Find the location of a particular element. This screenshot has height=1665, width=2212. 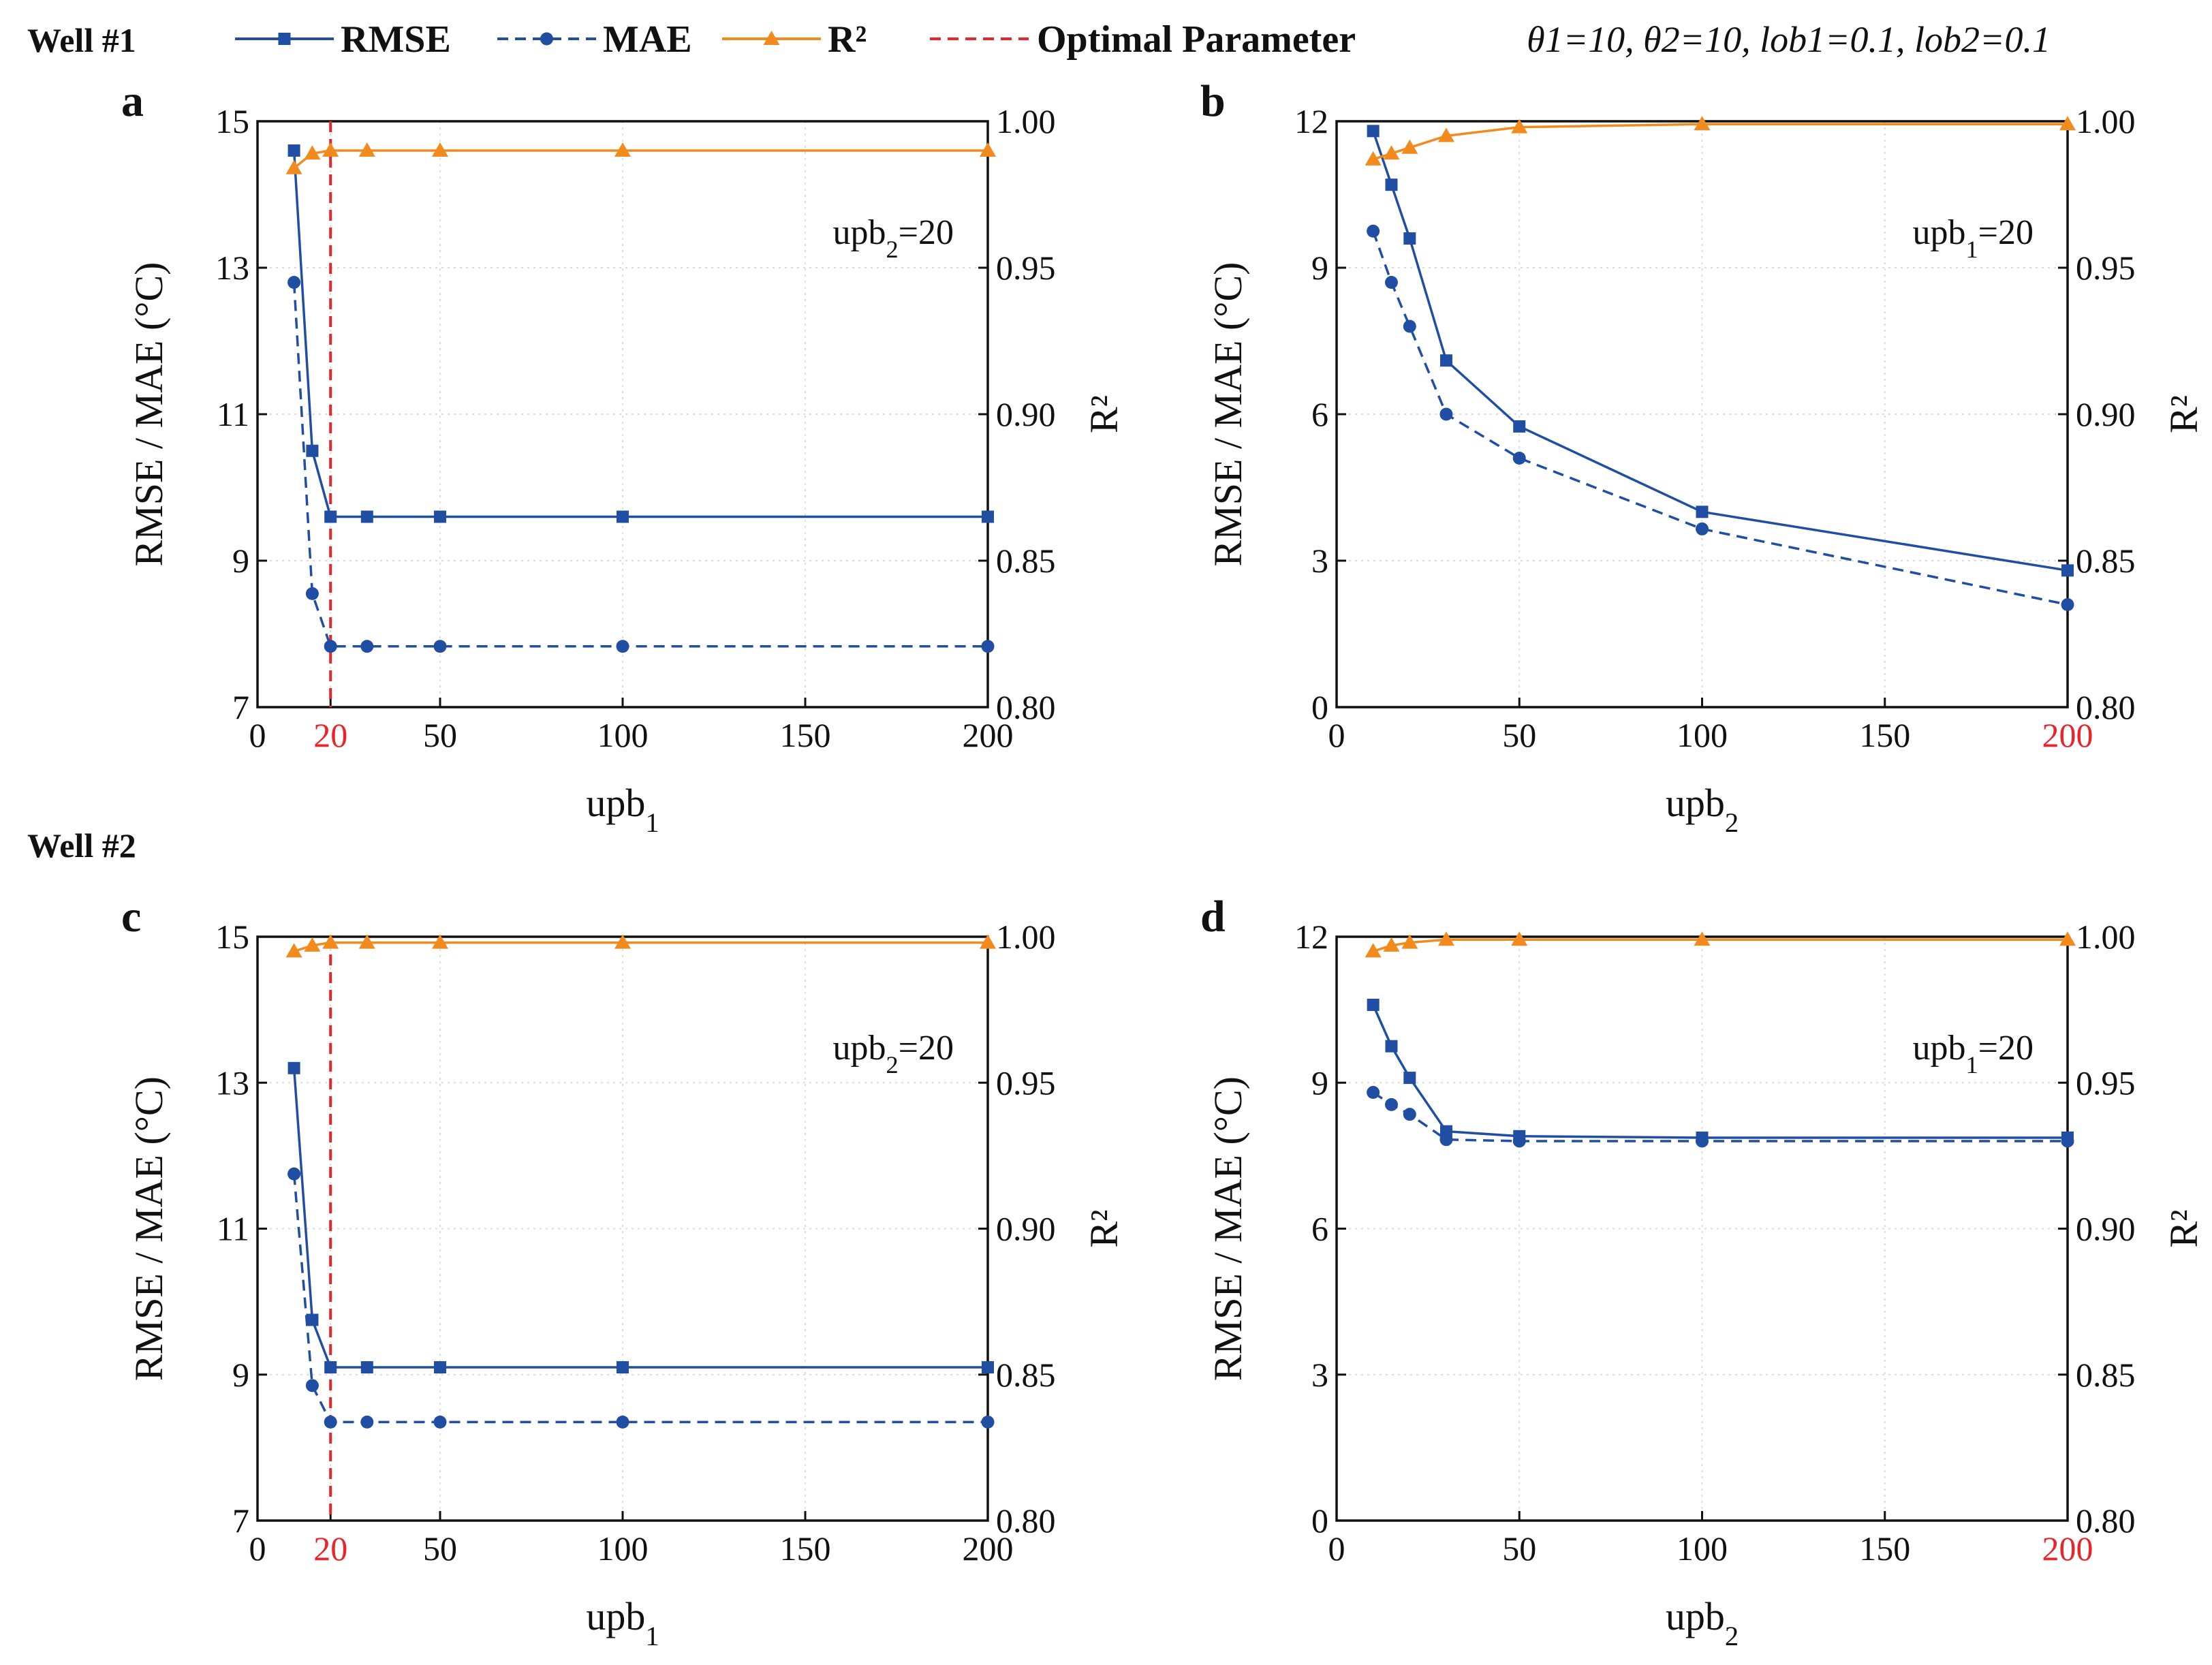

y2-tick-label: 0.85 is located at coordinates (2106, 1375).